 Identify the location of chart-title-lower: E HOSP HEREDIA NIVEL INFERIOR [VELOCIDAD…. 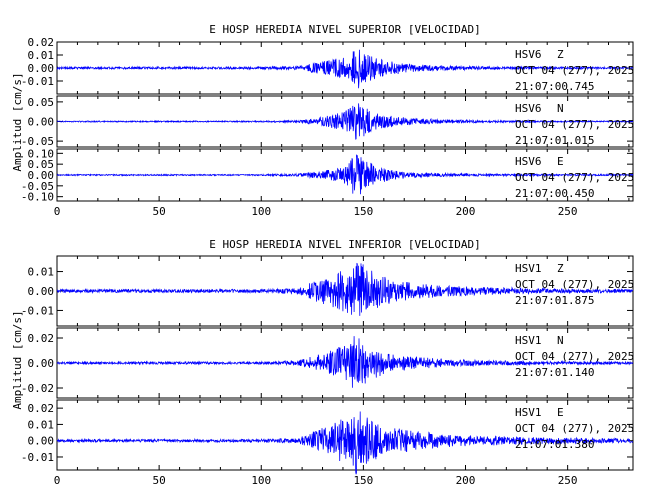
(345, 244).